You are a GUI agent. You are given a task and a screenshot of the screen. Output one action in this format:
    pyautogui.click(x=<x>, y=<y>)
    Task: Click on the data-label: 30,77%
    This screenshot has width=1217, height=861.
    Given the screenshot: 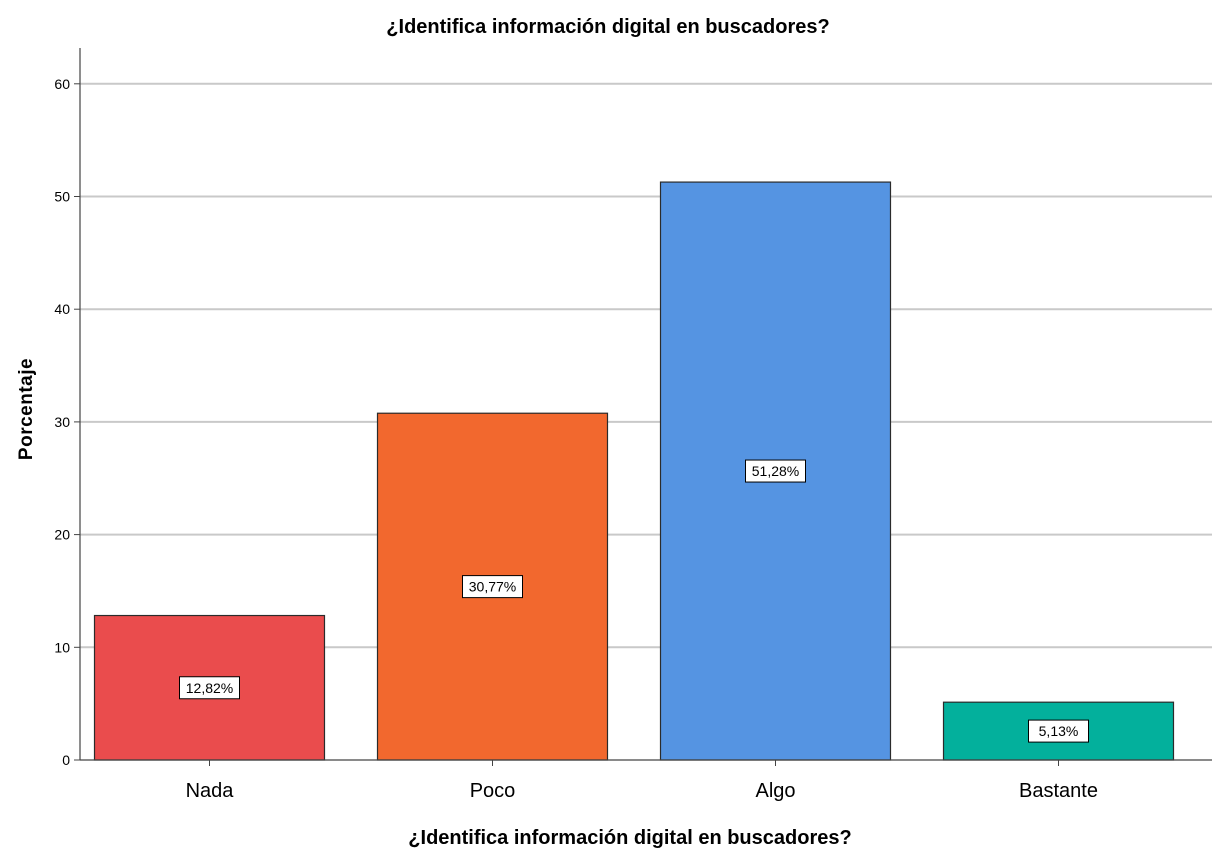 What is the action you would take?
    pyautogui.click(x=492, y=587)
    